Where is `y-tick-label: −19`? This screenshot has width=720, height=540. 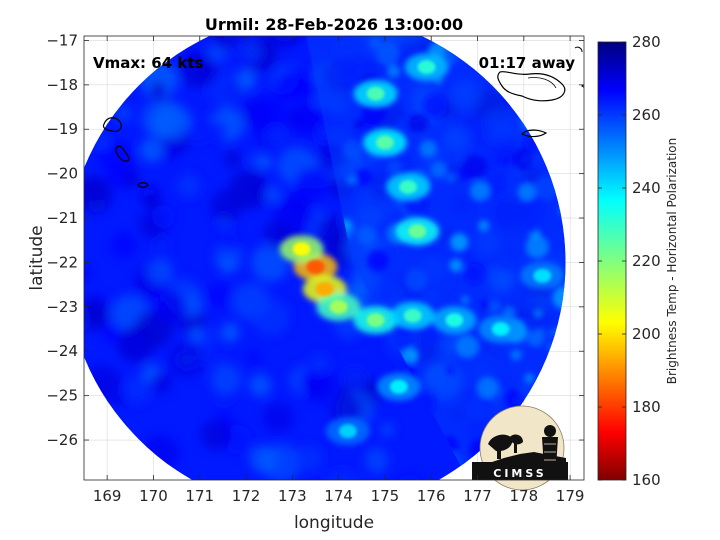
y-tick-label: −19 is located at coordinates (62, 129).